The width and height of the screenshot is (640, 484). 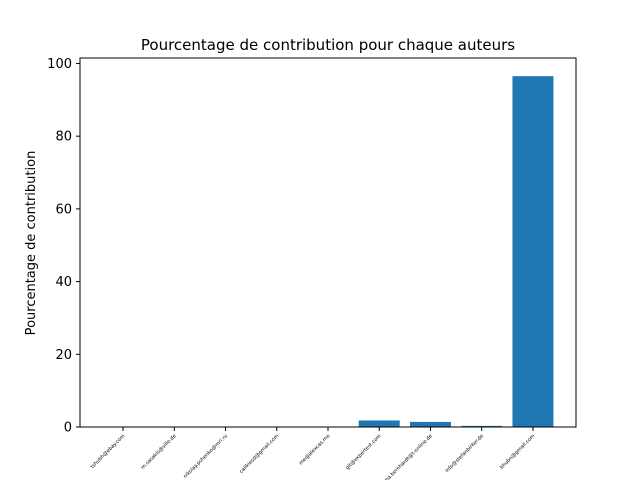 What do you see at coordinates (63, 246) in the screenshot?
I see `y-axis: 0 20 40 60 80 100` at bounding box center [63, 246].